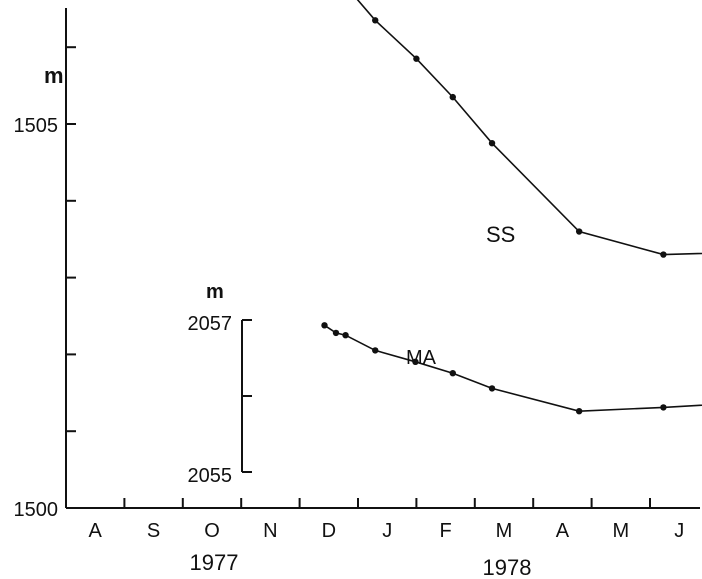 The width and height of the screenshot is (702, 579). What do you see at coordinates (214, 562) in the screenshot?
I see `year-label-1977: 1977` at bounding box center [214, 562].